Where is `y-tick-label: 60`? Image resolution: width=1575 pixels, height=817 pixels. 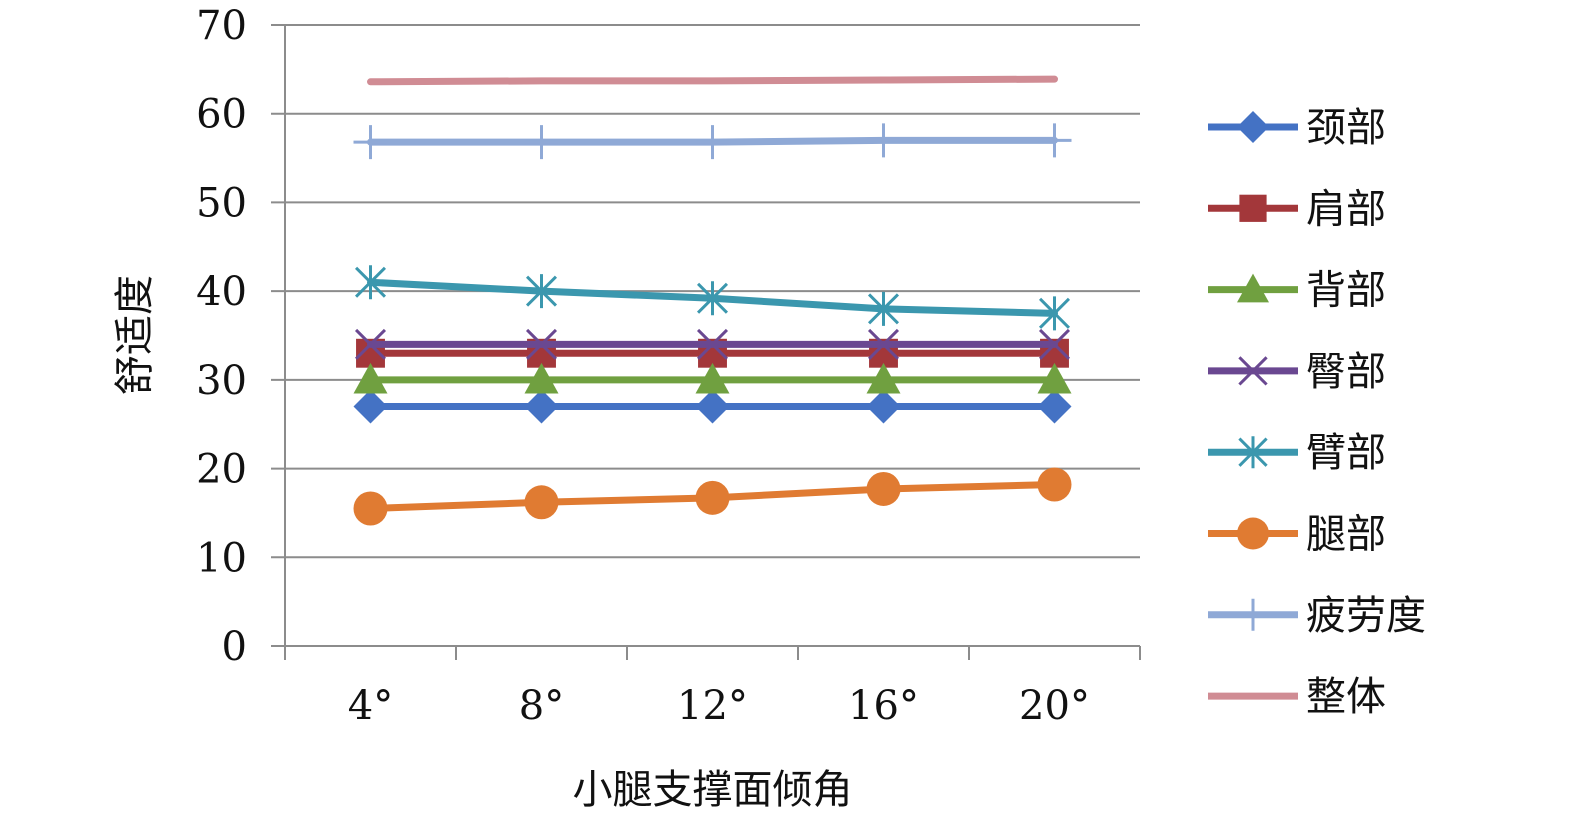
y-tick-label: 60 is located at coordinates (221, 115).